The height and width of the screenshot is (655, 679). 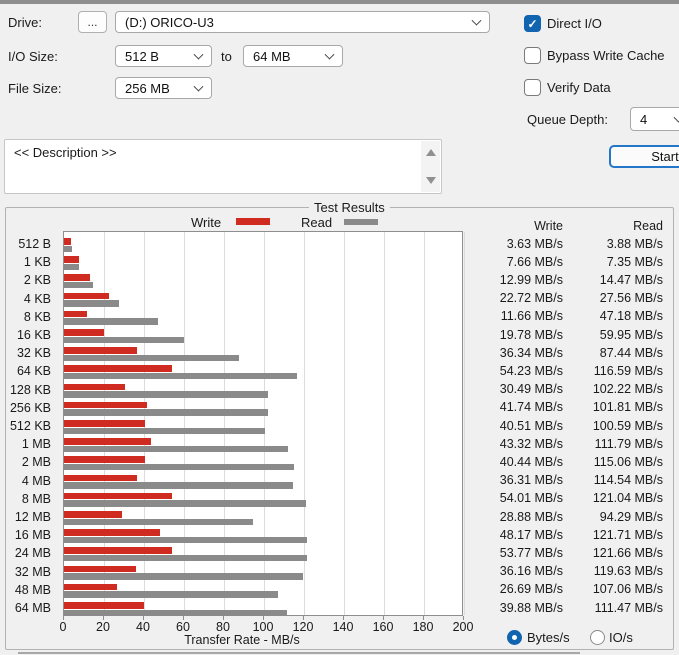 I want to click on write-value: 22.72 MB/s, so click(x=531, y=298).